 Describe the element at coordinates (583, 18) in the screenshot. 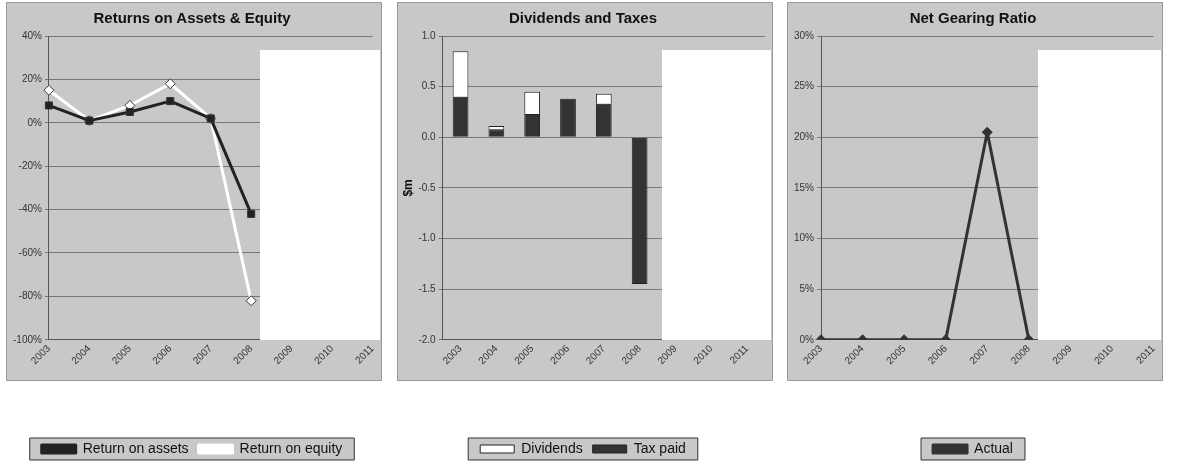

I see `chart-title: Dividends and Taxes` at that location.